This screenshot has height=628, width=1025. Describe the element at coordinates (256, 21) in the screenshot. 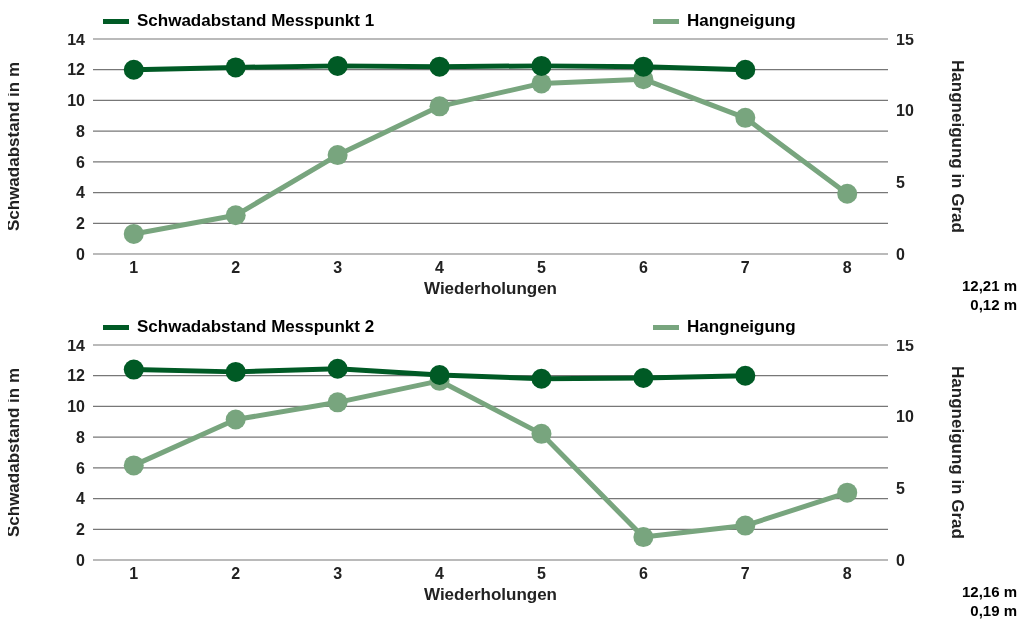

I see `legend-label: Schwadabstand Messpunkt 1` at that location.